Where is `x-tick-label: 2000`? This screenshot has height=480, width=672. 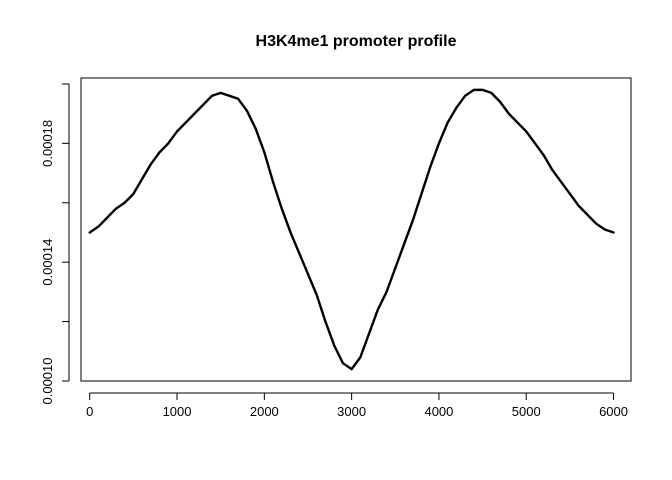
x-tick-label: 2000 is located at coordinates (264, 411).